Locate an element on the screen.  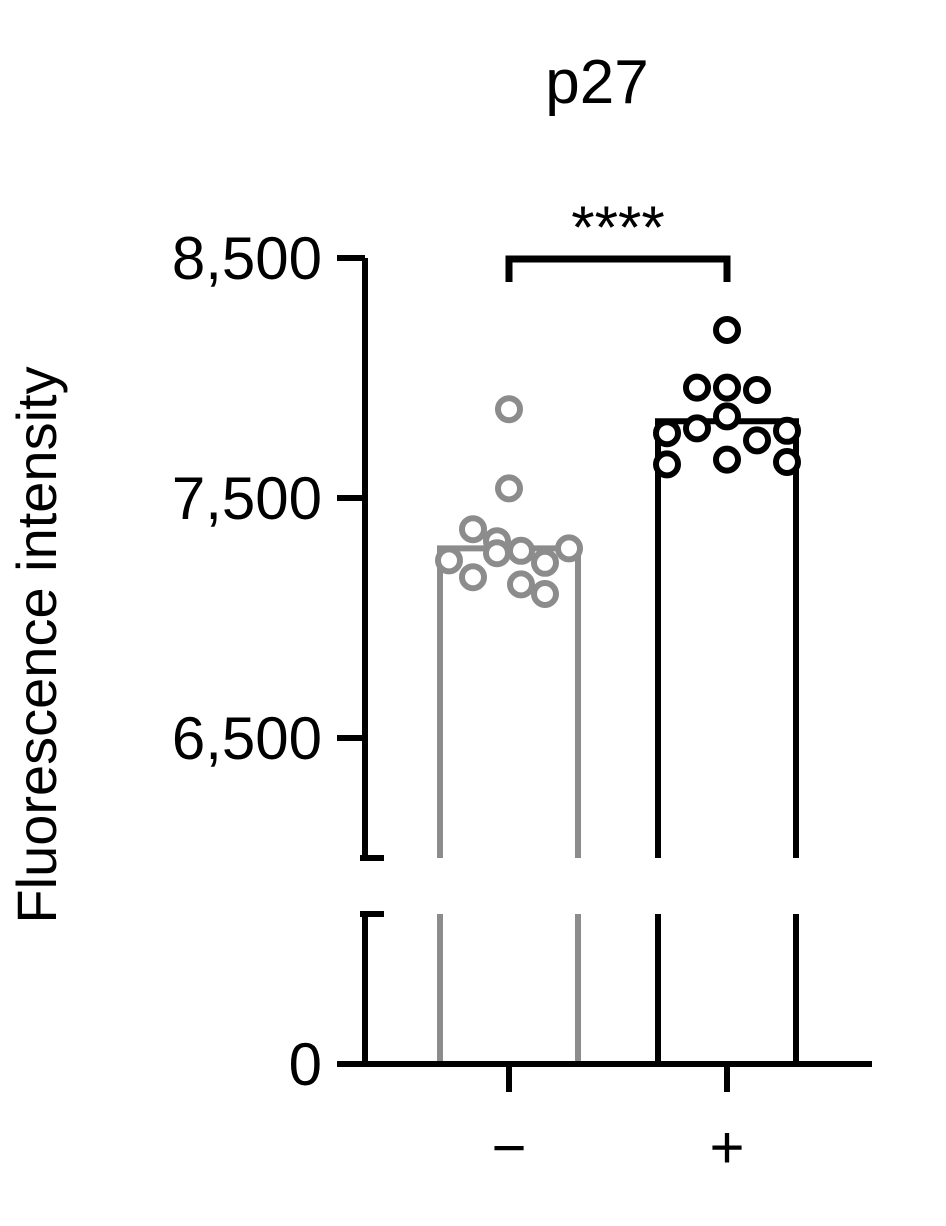
y-tick-label: 0 is located at coordinates (305, 1064).